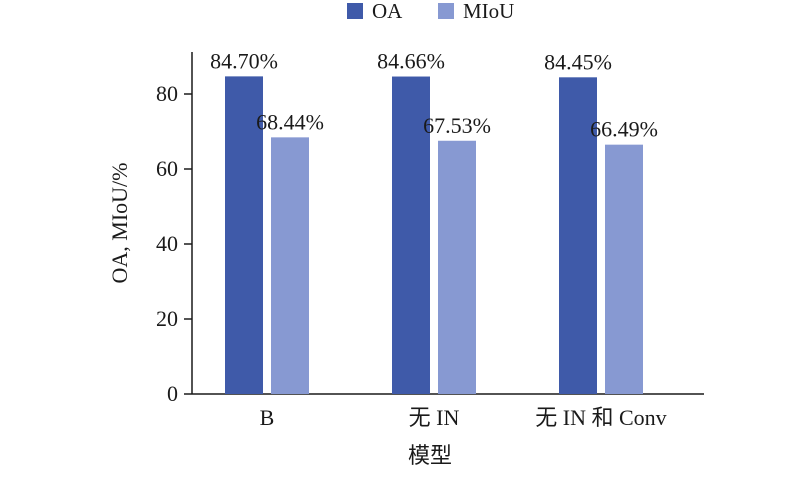 Image resolution: width=800 pixels, height=477 pixels. I want to click on y-axis-ticks: 0 20 40 60 80, so click(174, 243).